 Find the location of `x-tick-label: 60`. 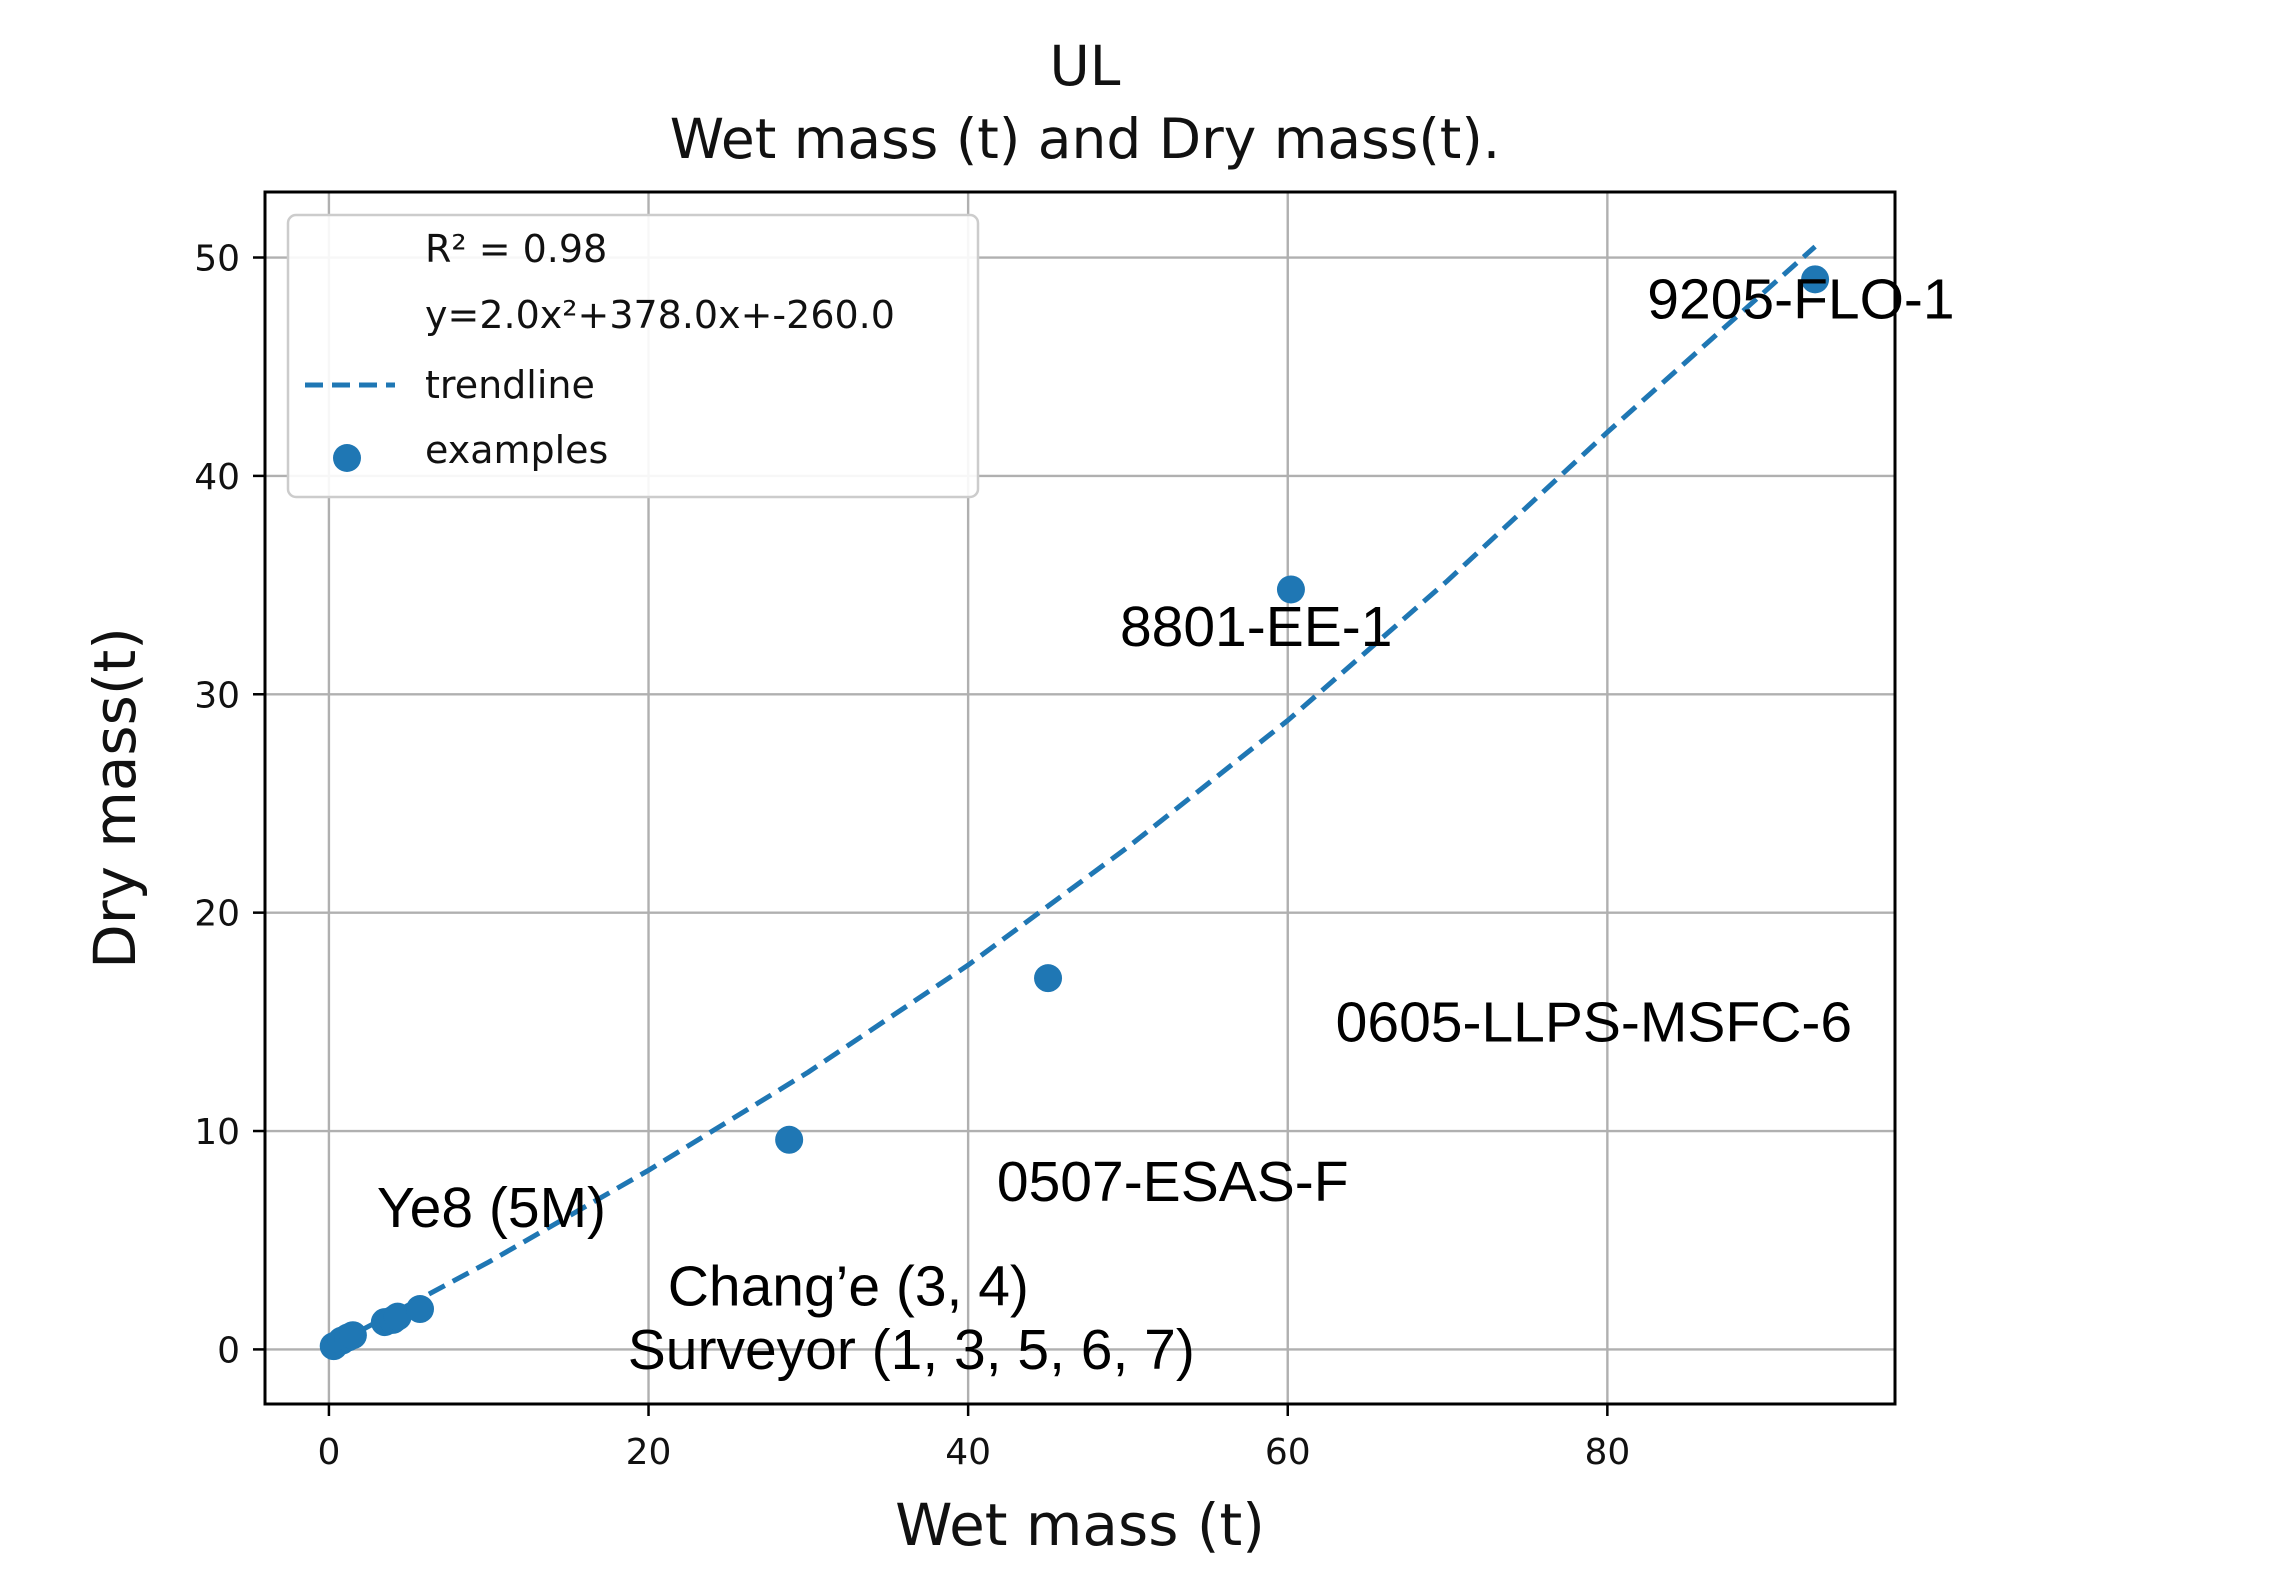

x-tick-label: 60 is located at coordinates (1288, 1452).